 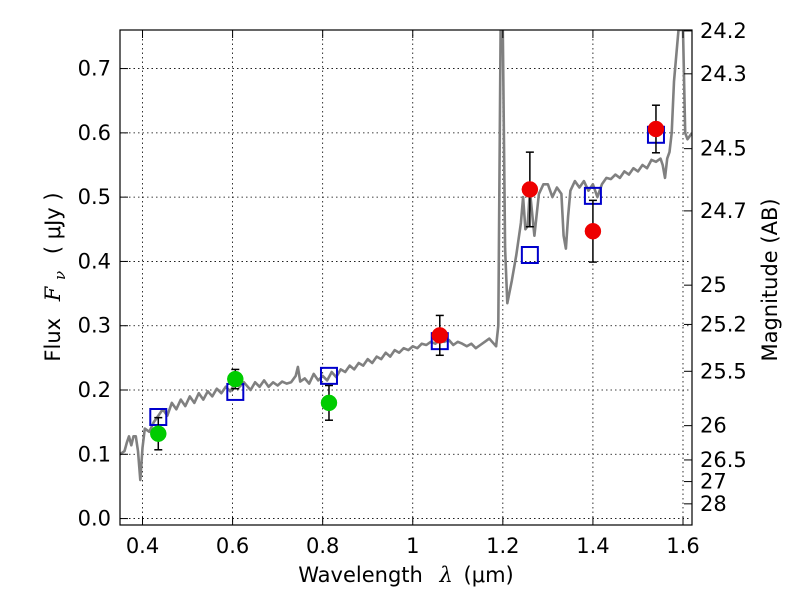 What do you see at coordinates (94, 390) in the screenshot?
I see `y-tick-label: 0.2` at bounding box center [94, 390].